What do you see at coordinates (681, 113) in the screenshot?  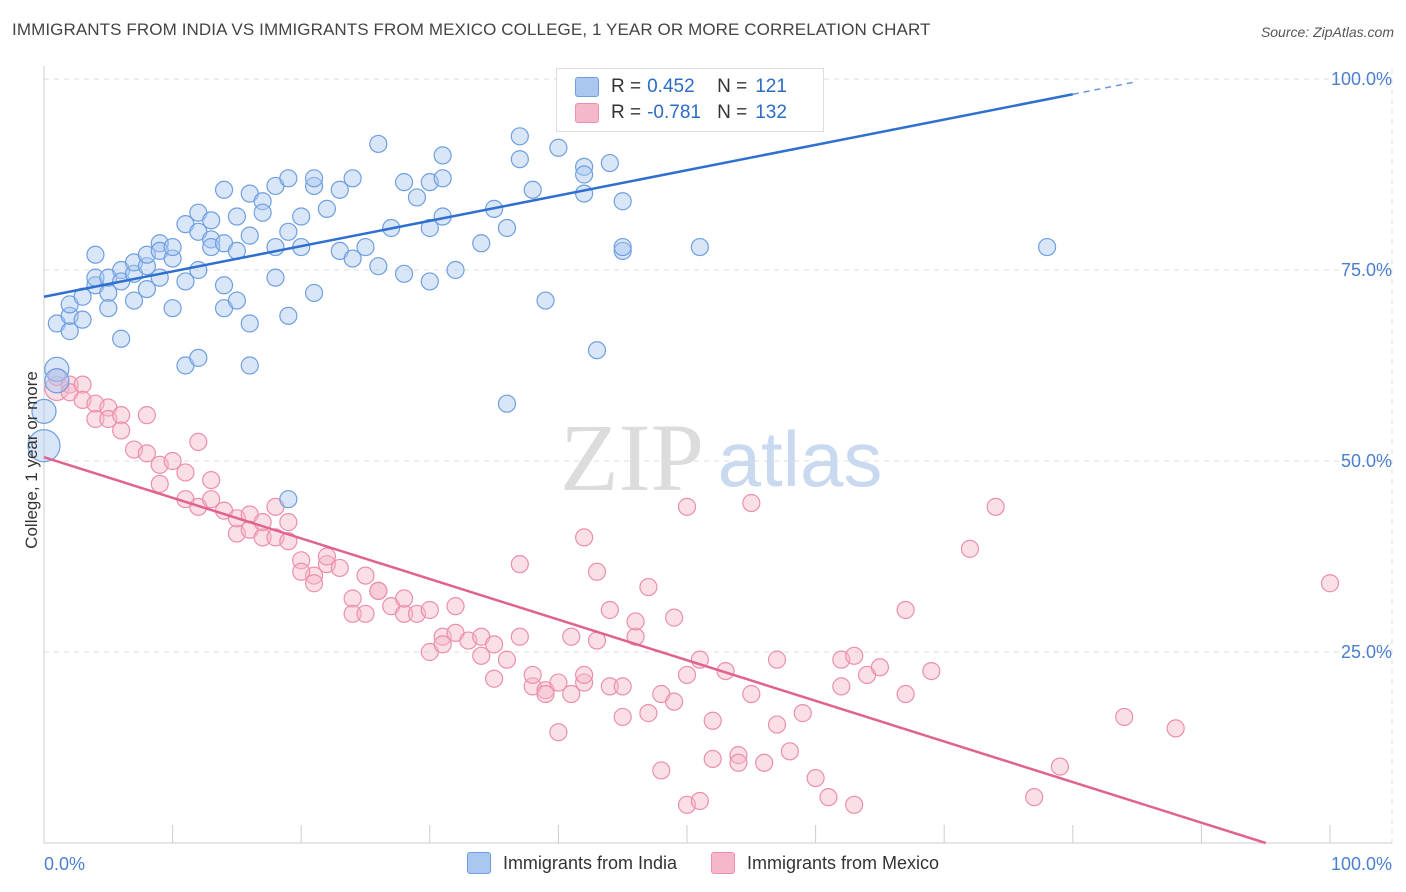 I see `legend-row-mexico: R = -0.781 N = 132` at bounding box center [681, 113].